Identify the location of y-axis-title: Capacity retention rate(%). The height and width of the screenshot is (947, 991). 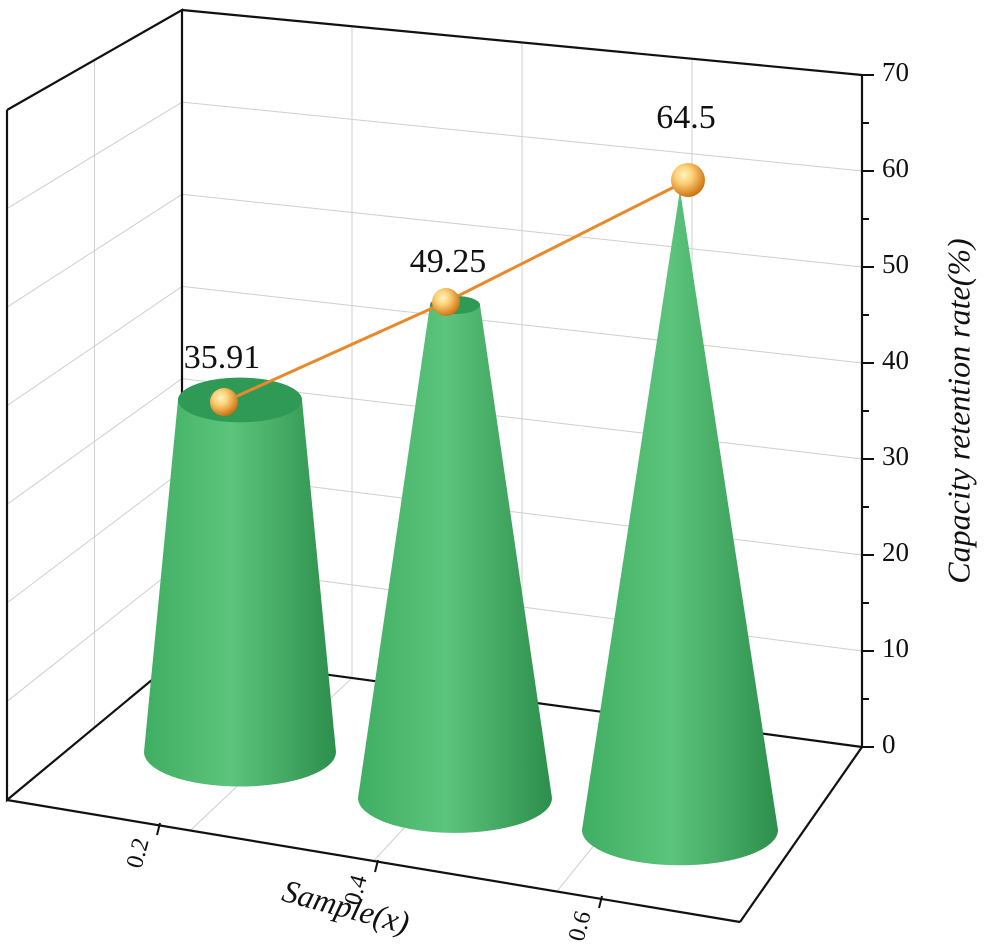
(958, 410).